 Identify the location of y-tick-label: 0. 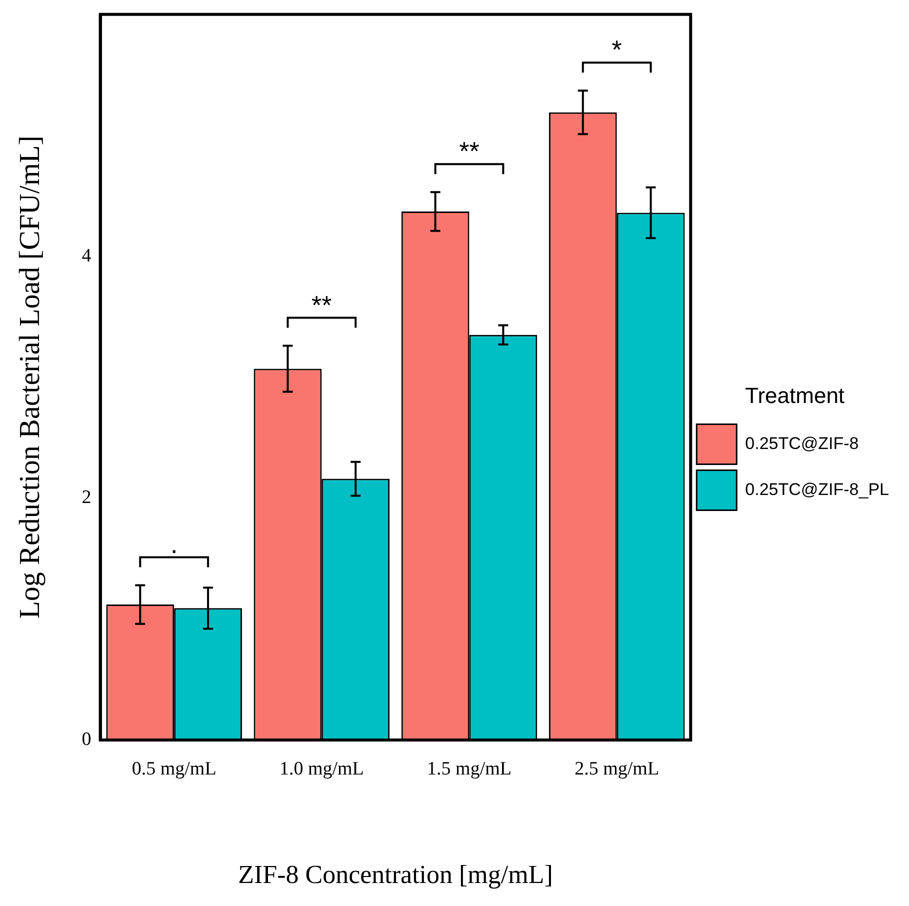
(87, 739).